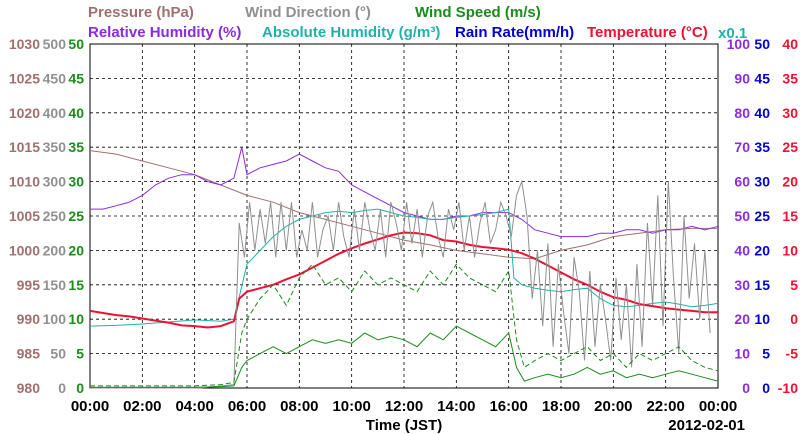 This screenshot has height=434, width=800. Describe the element at coordinates (76, 319) in the screenshot. I see `tick-label-wind_speed: 10` at that location.